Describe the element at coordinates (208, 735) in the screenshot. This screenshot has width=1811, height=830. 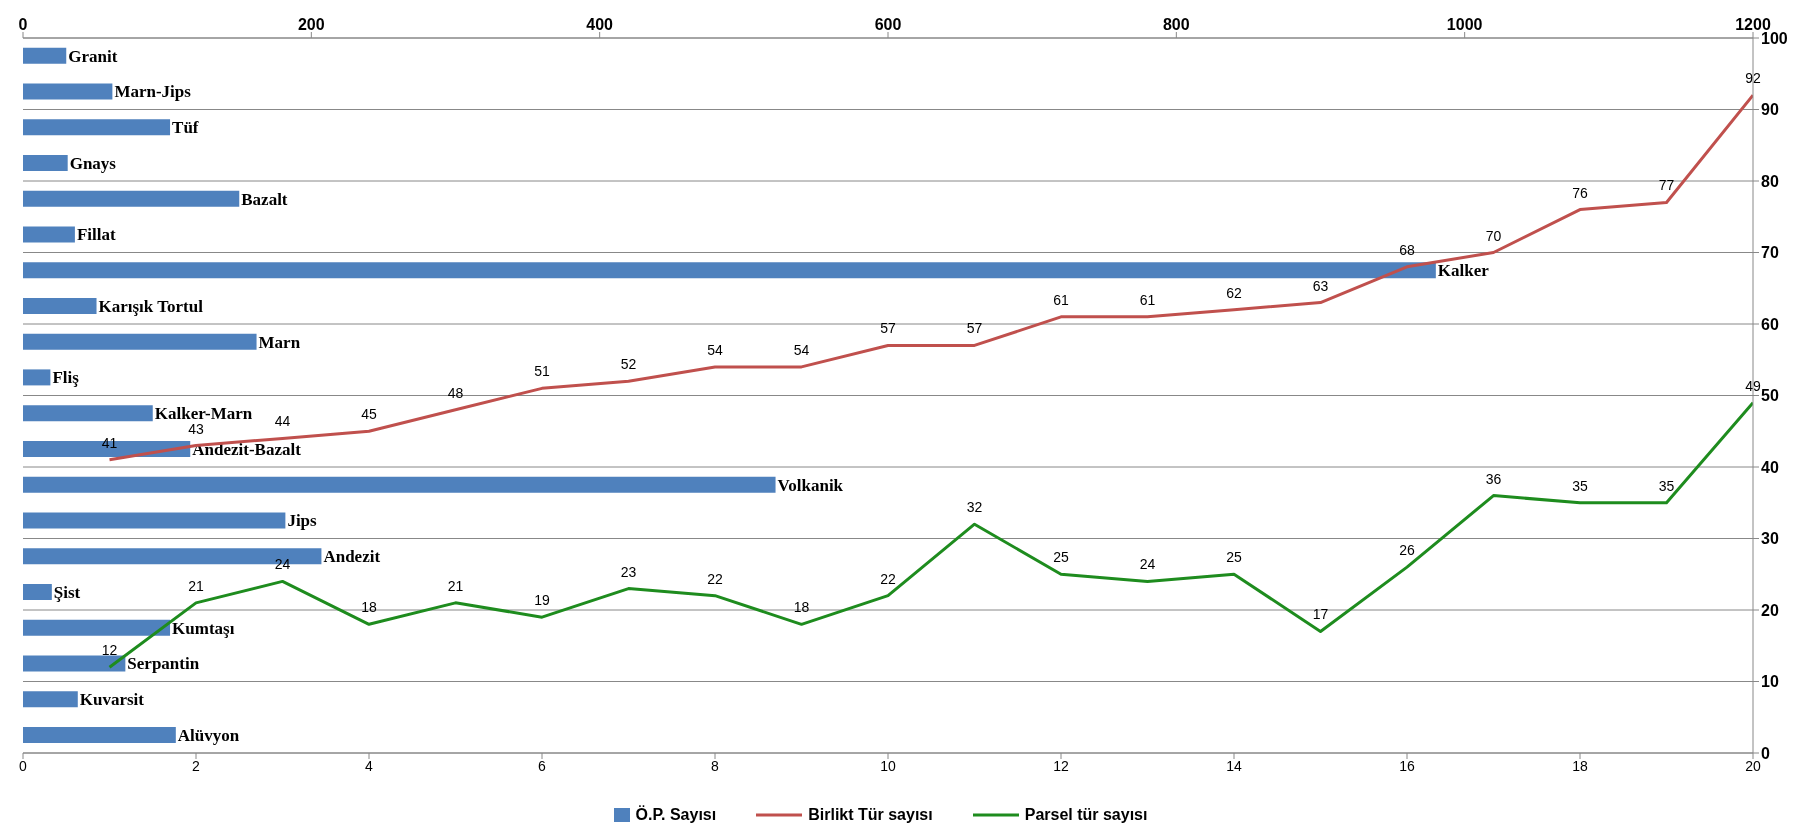
I see `y-tick-label: Alüvyon` at that location.